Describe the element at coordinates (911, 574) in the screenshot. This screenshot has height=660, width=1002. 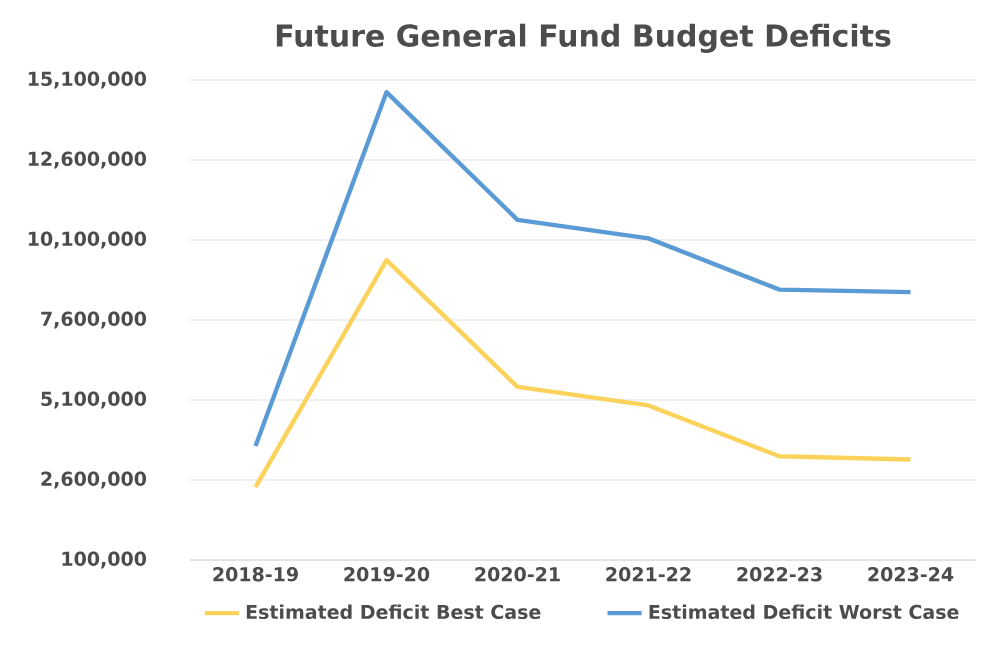
I see `x-tick-label: 2023-24` at that location.